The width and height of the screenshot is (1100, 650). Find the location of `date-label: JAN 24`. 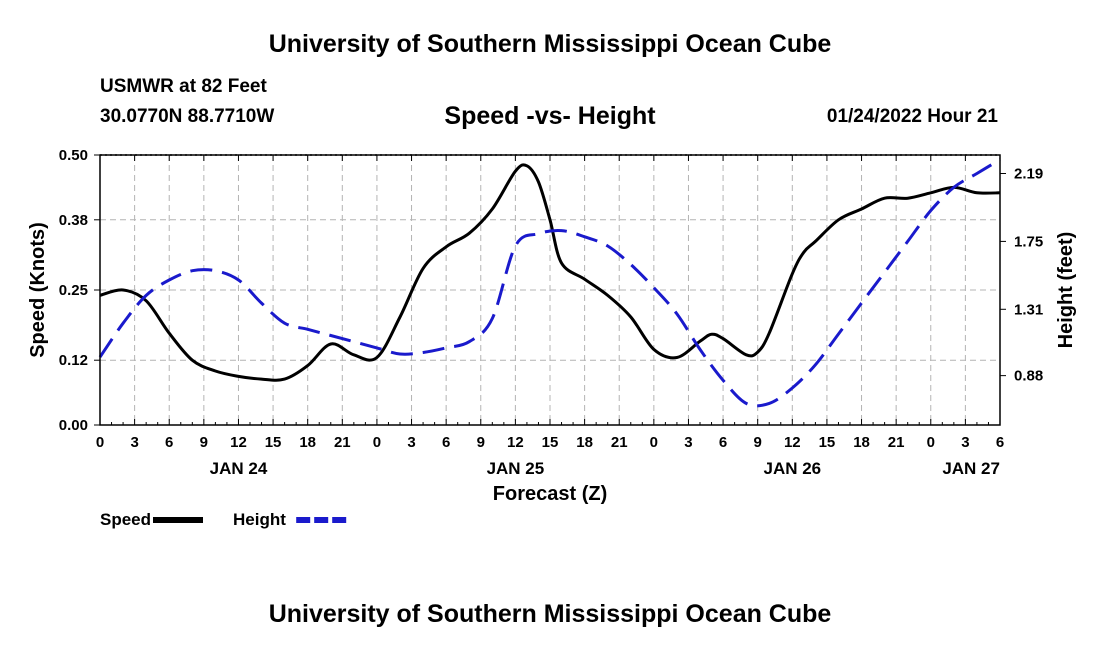

date-label: JAN 24 is located at coordinates (239, 468).